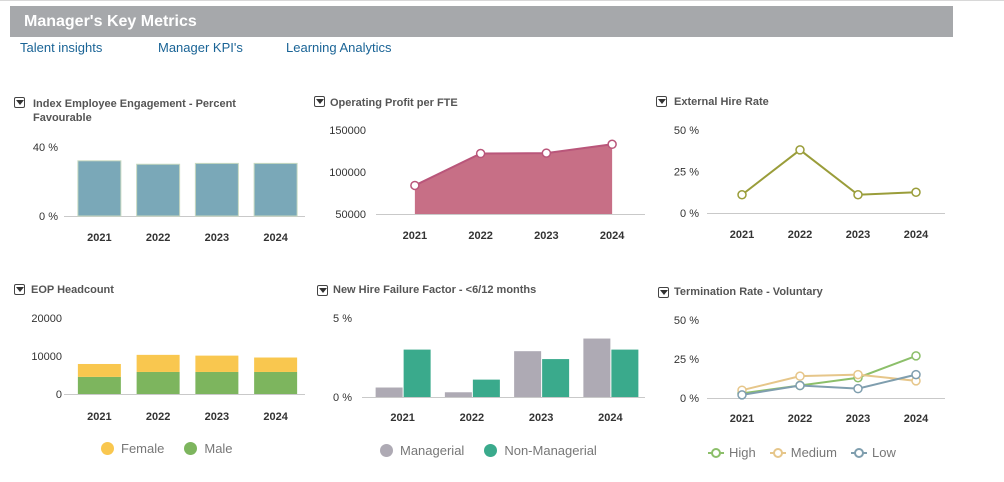 The width and height of the screenshot is (1004, 482). Describe the element at coordinates (540, 450) in the screenshot. I see `legend-item-non-managerial: Non-Managerial` at that location.